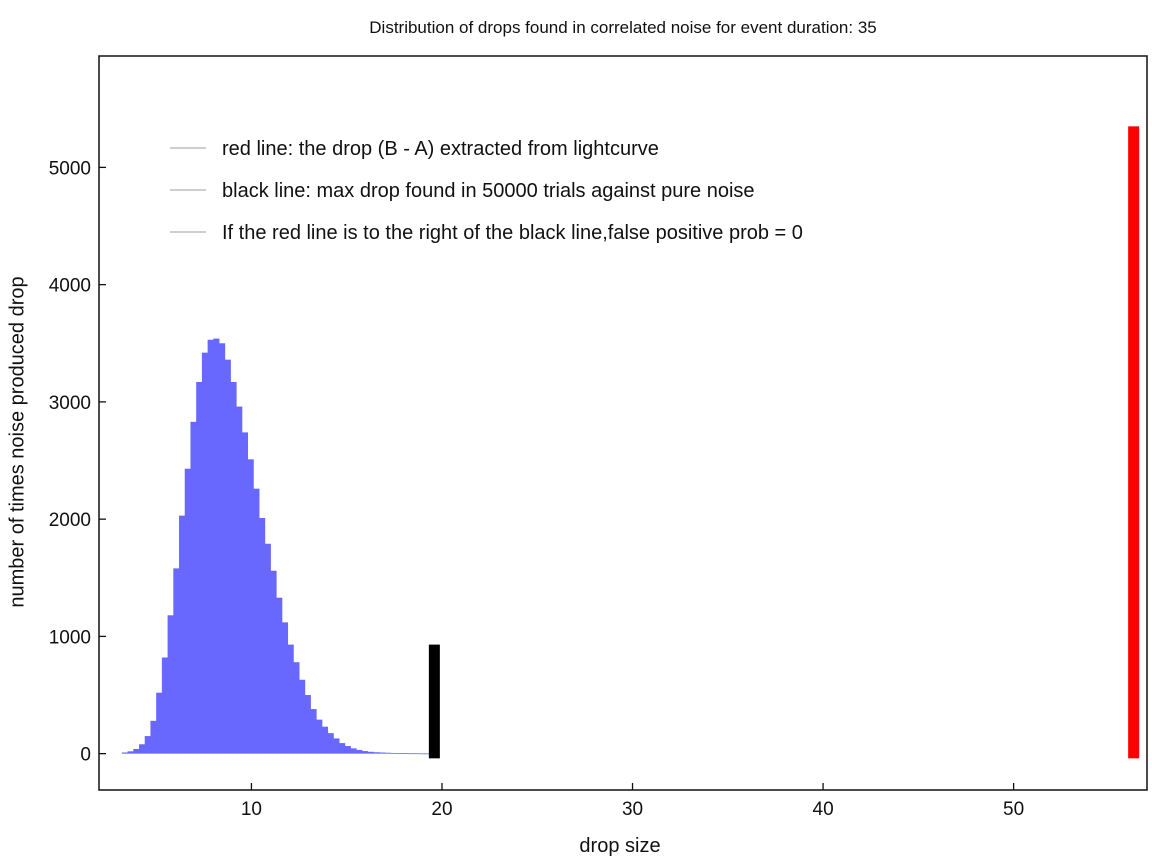 Image resolution: width=1152 pixels, height=863 pixels. I want to click on x-tick-label: 40, so click(823, 809).